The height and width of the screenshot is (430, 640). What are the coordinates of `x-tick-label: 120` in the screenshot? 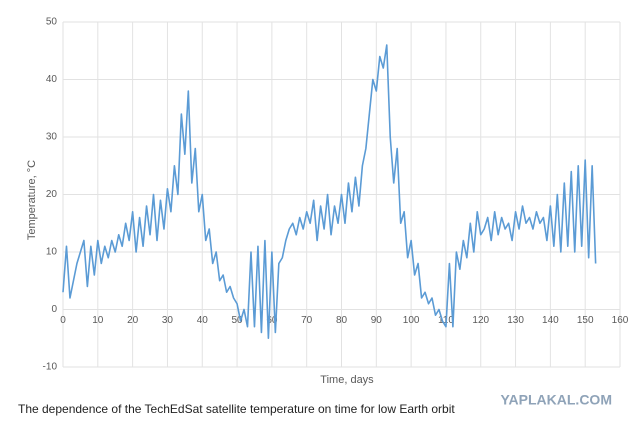 It's located at (480, 320).